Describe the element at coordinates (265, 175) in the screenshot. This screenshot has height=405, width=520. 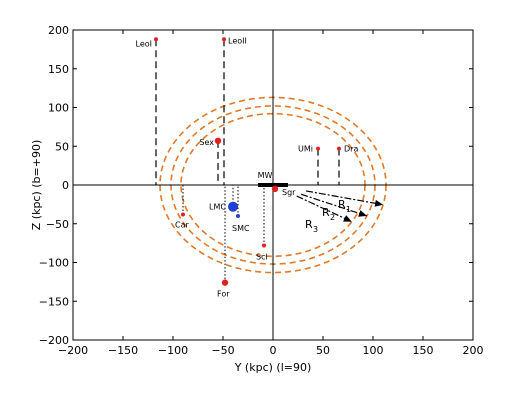
I see `milky-way-label: MW` at that location.